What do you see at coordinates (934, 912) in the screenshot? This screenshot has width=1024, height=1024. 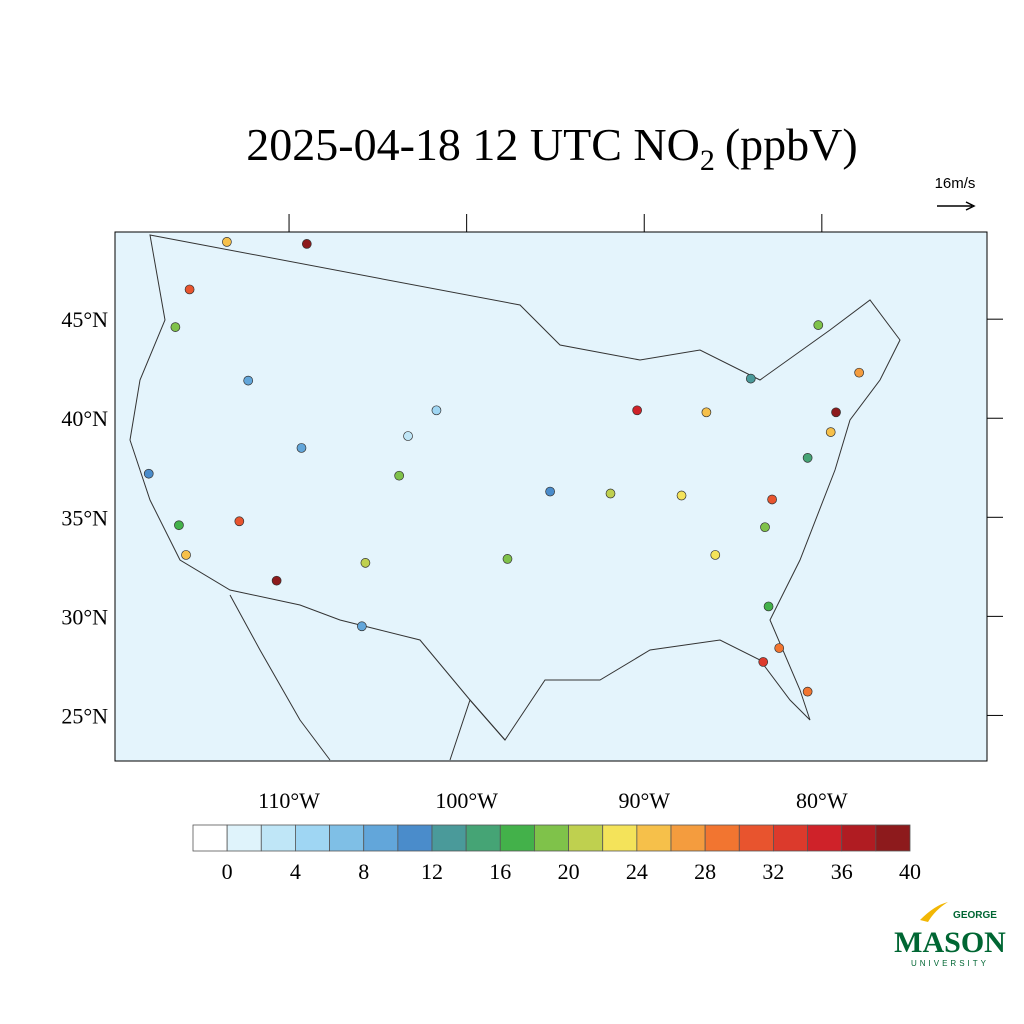 I see `logo-swoosh` at bounding box center [934, 912].